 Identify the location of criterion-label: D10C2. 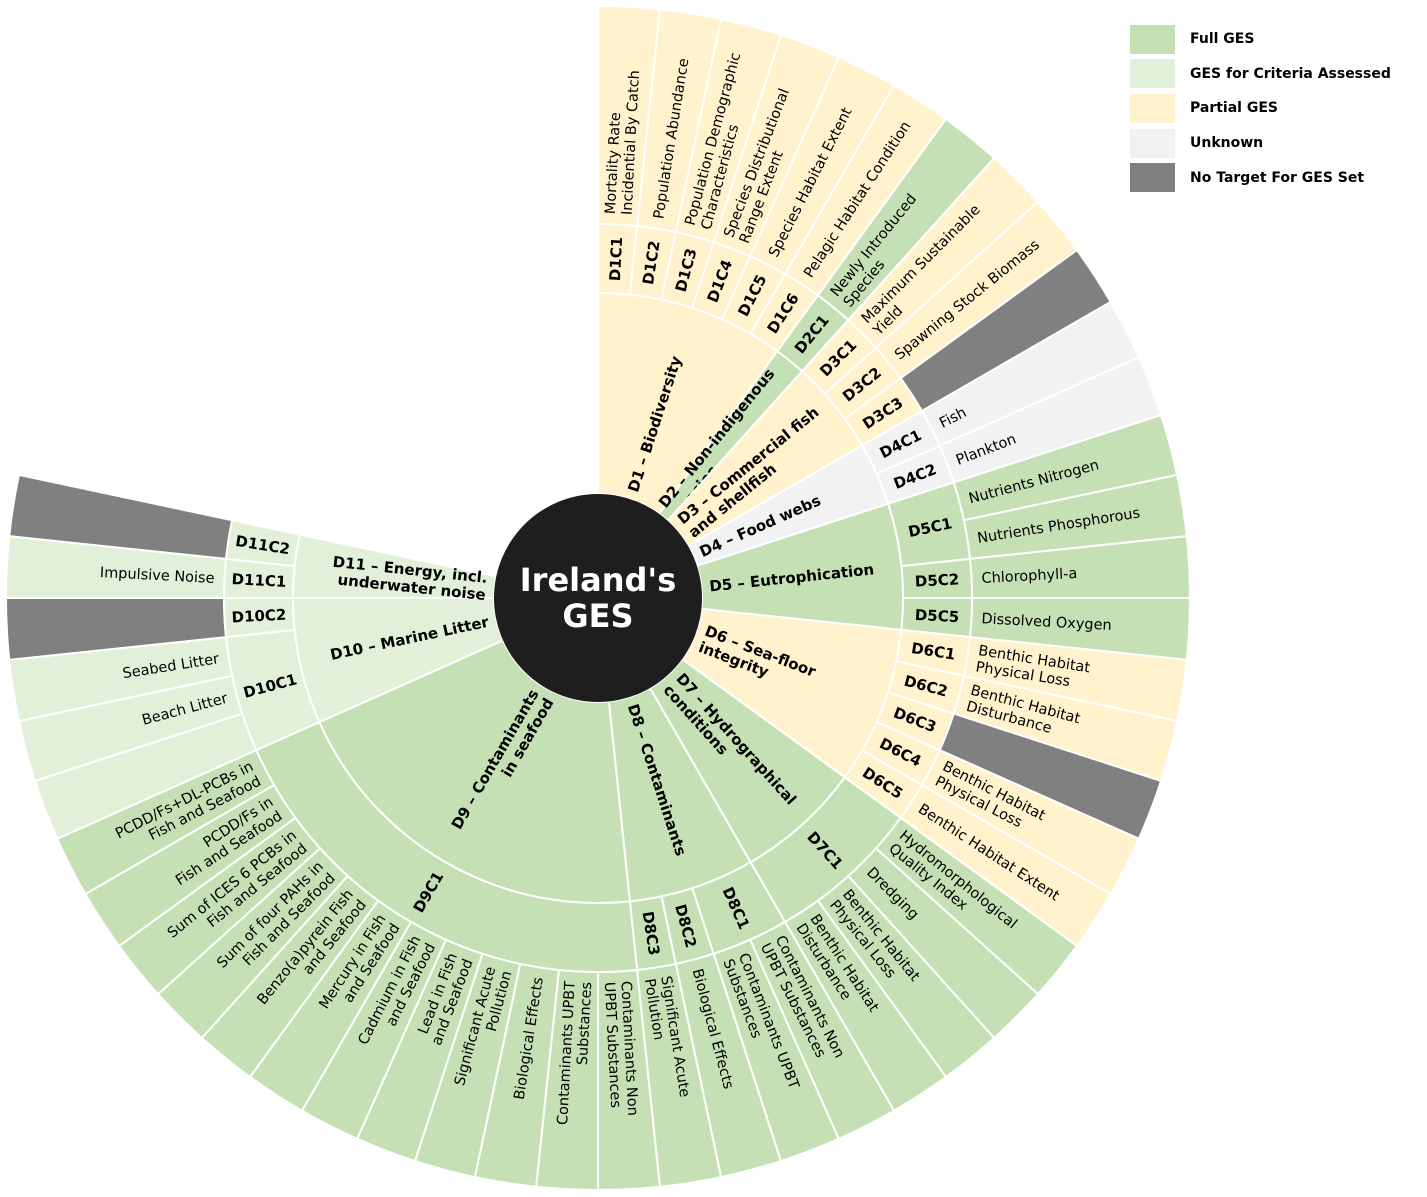
(259, 616).